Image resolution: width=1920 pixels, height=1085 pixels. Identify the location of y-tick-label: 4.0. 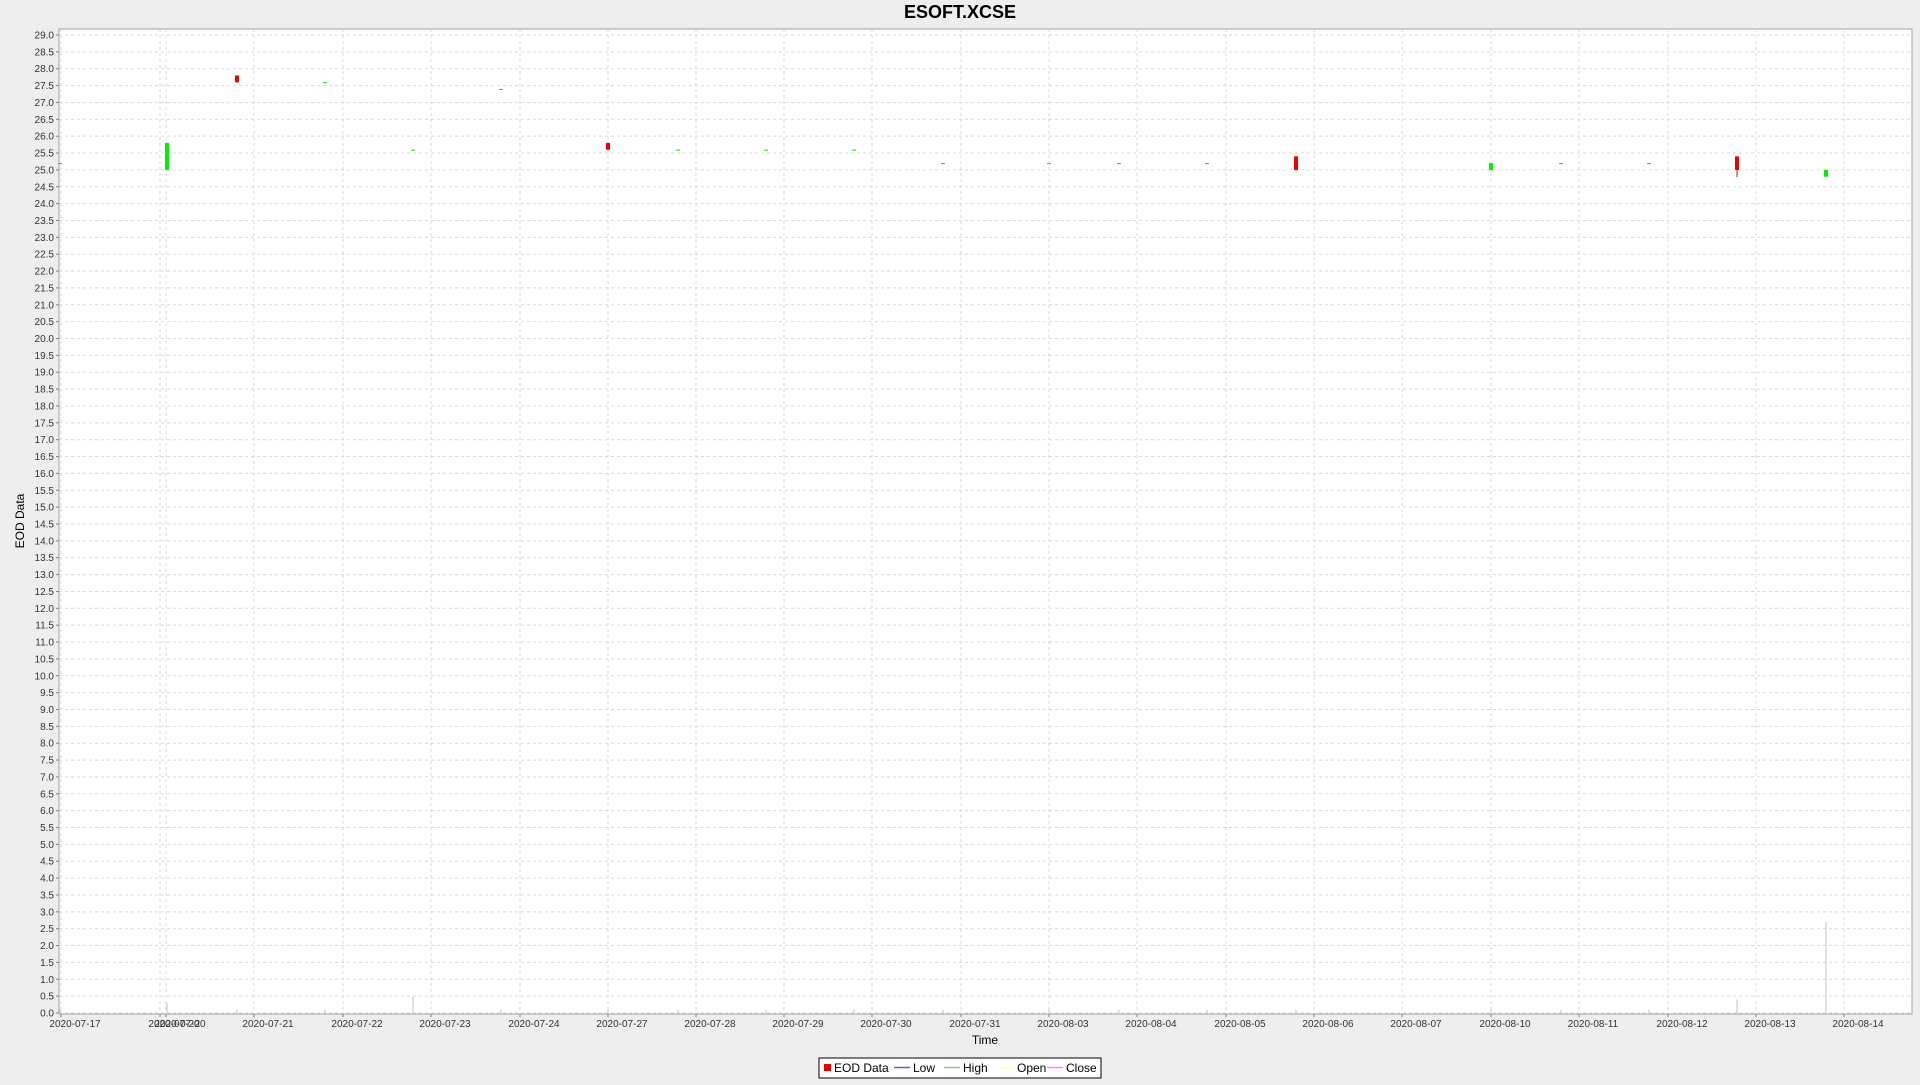
(47, 879).